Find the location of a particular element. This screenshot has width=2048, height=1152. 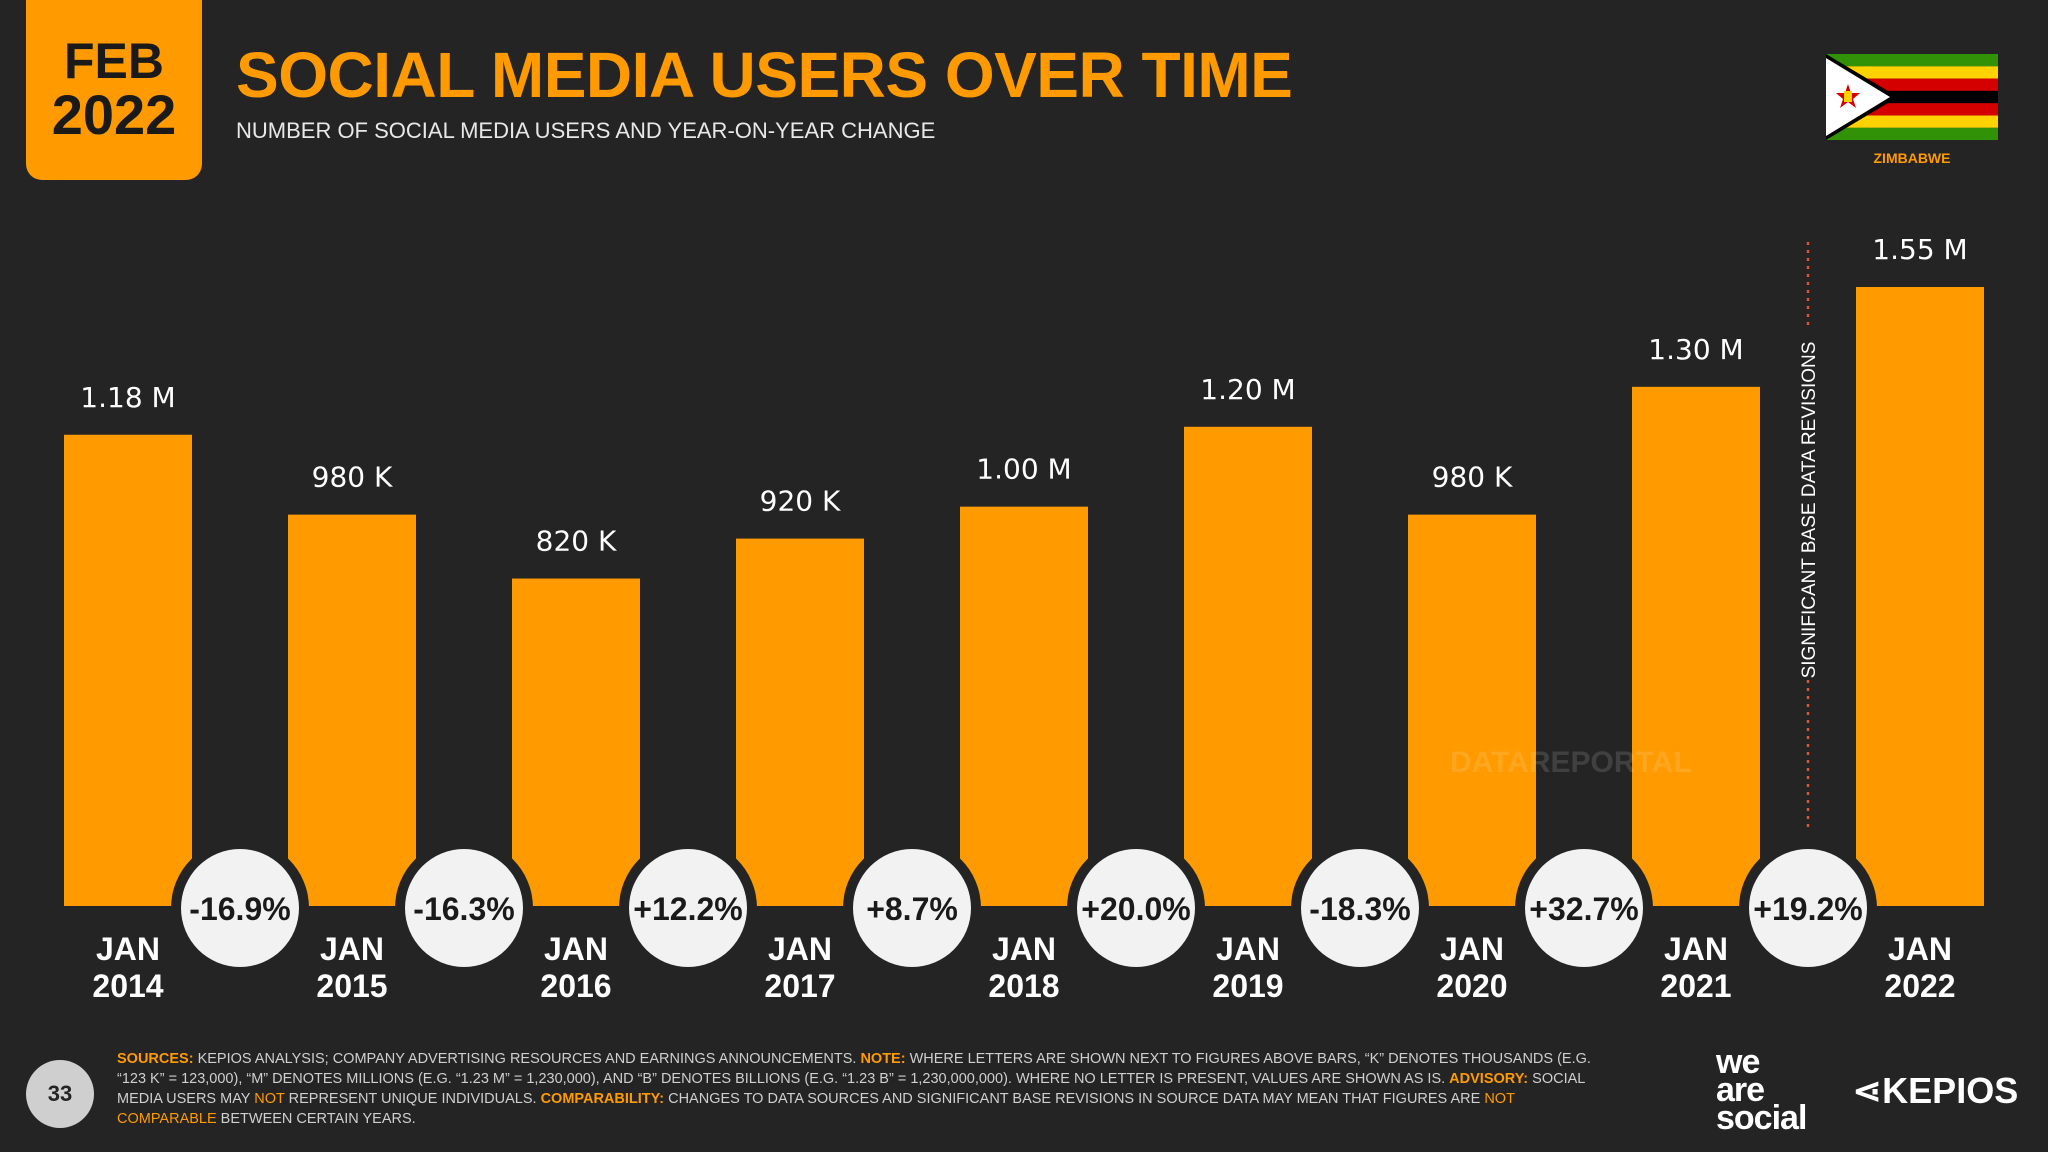

value-label-2014: 1.18 M is located at coordinates (127, 397).